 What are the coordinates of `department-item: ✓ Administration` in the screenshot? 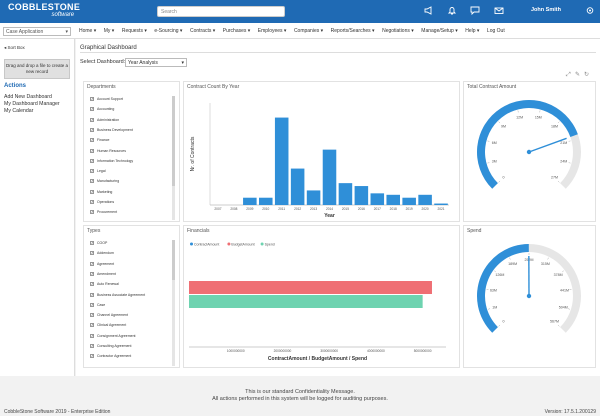 It's located at (104, 119).